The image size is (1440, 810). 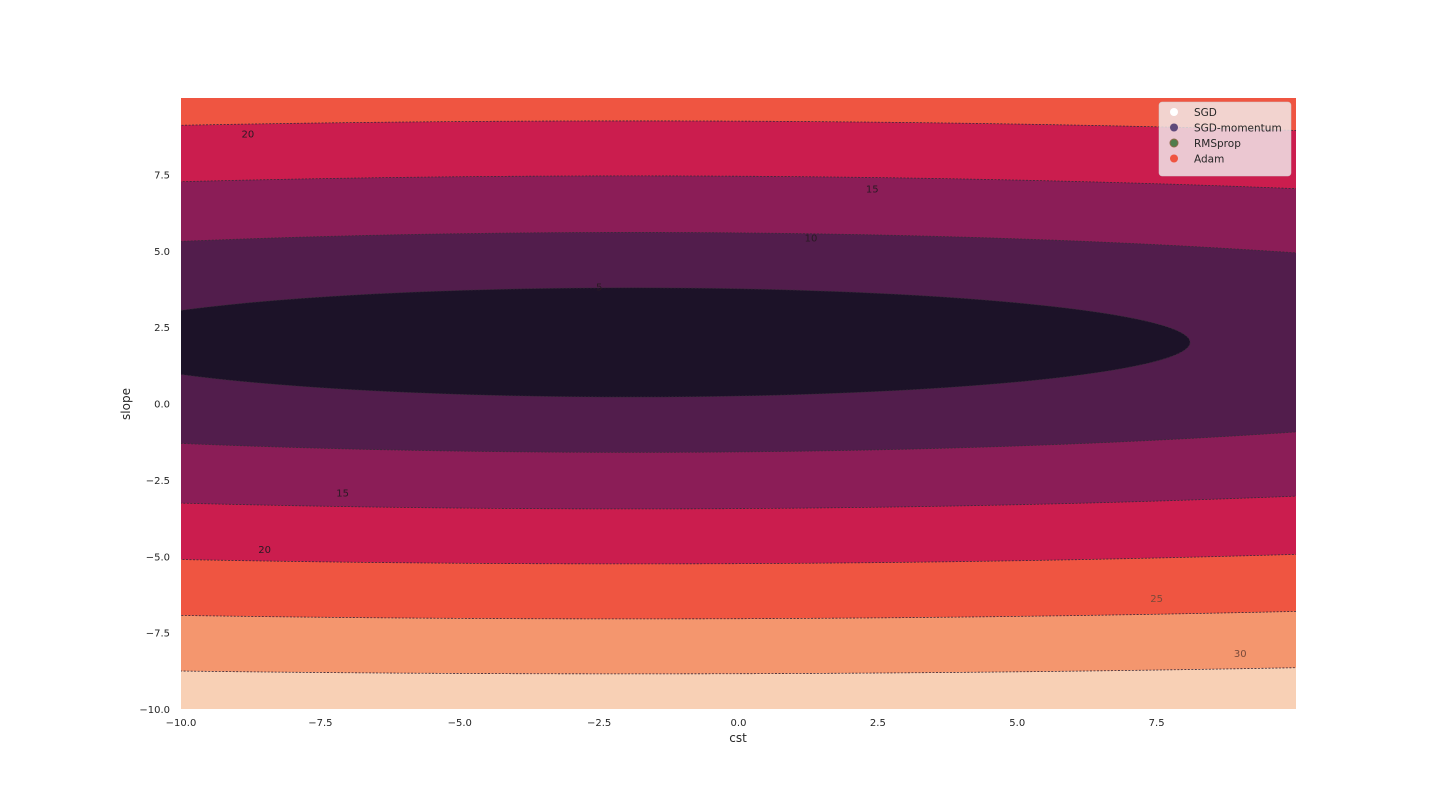 What do you see at coordinates (126, 404) in the screenshot?
I see `y-axis-label: slope` at bounding box center [126, 404].